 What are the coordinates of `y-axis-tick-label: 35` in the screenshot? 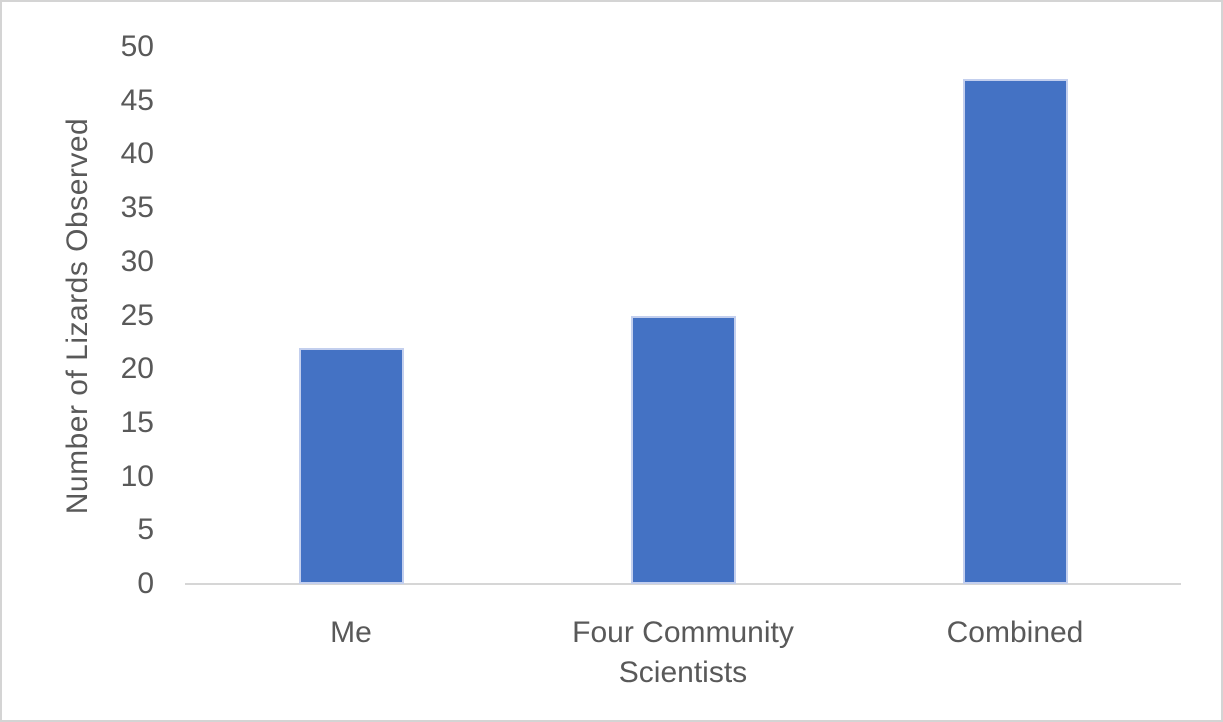 It's located at (137, 208).